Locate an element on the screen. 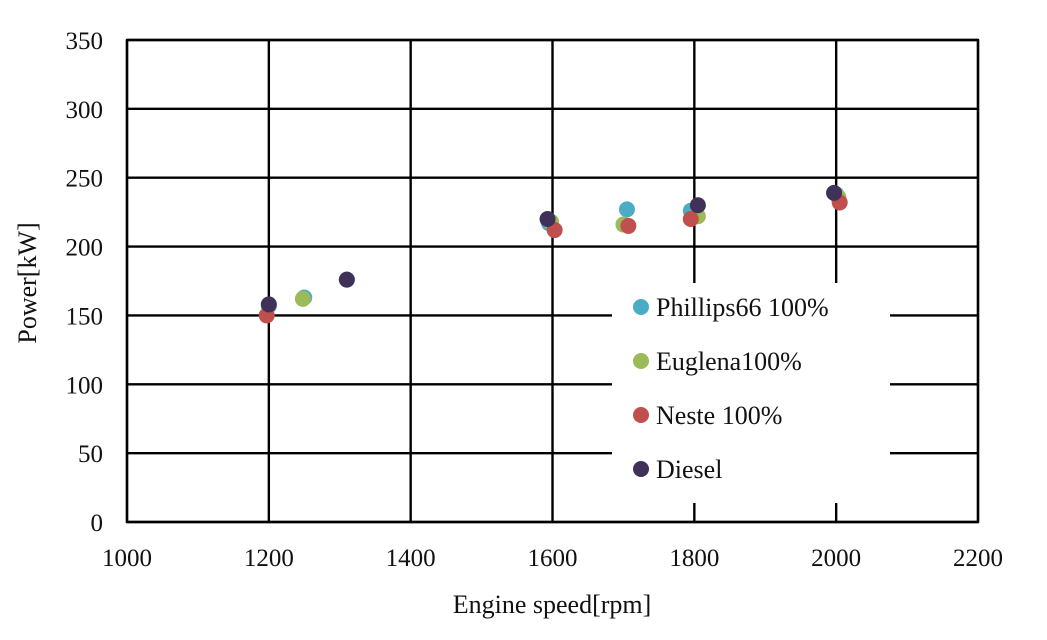  y-tick-label-7: 350 is located at coordinates (85, 41).